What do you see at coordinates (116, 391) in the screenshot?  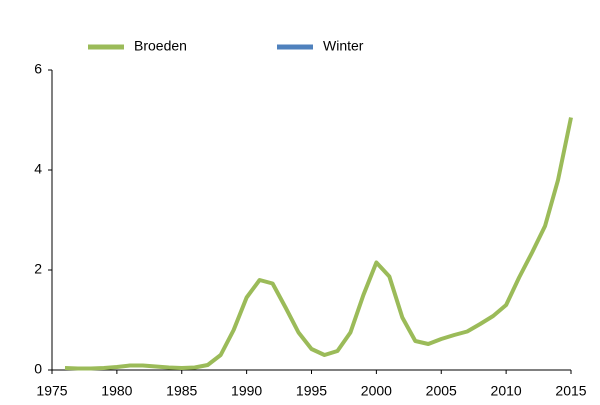 I see `x-tick-label: 1980` at bounding box center [116, 391].